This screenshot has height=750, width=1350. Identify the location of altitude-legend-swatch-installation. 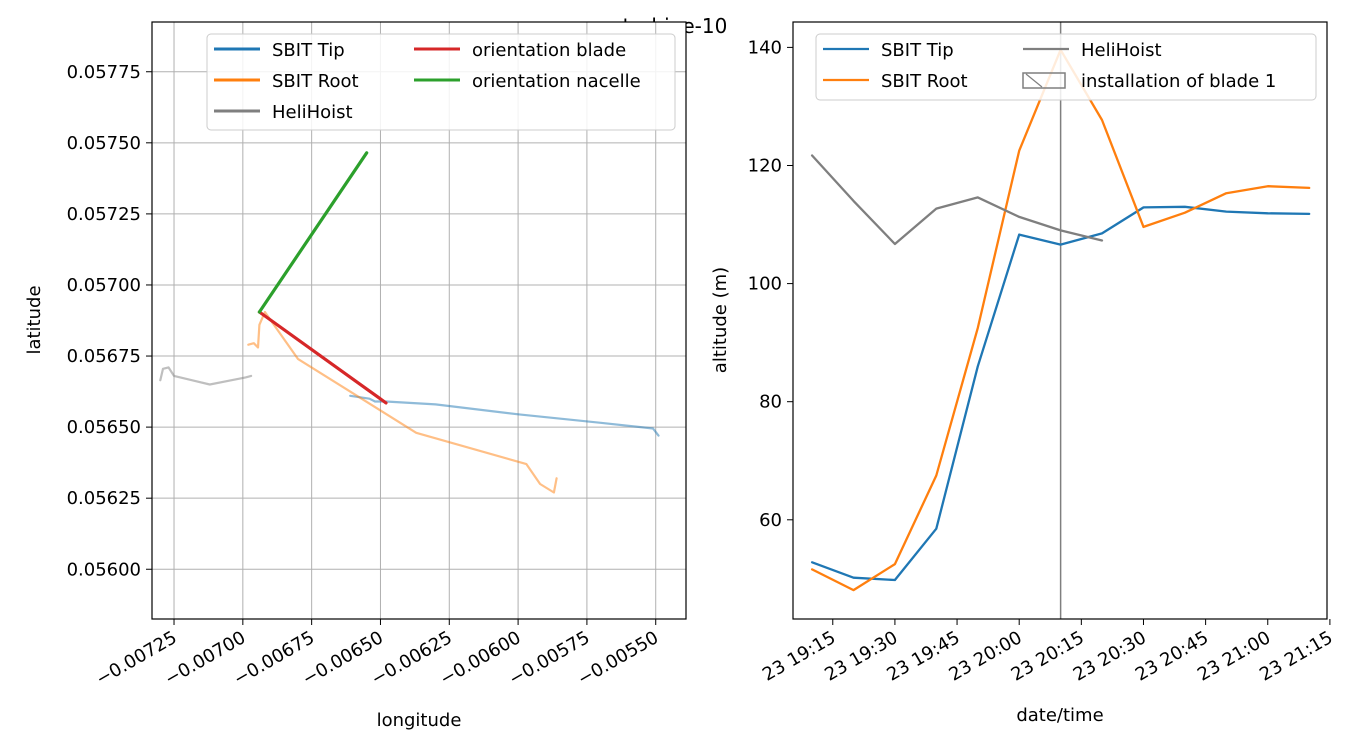
(1044, 80).